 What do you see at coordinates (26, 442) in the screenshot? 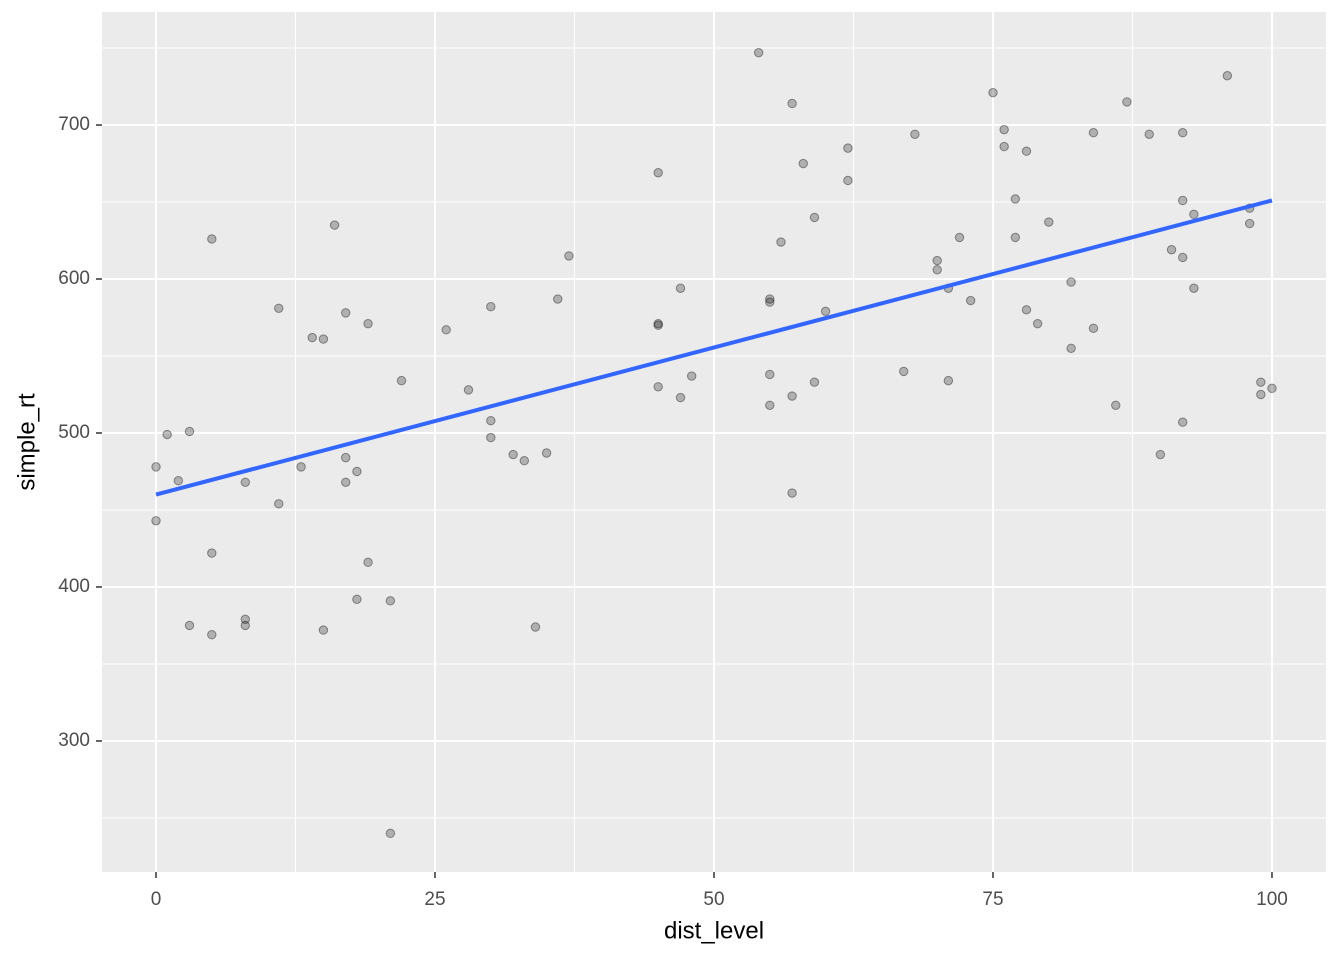
I see `y-axis-title: simple_rt` at bounding box center [26, 442].